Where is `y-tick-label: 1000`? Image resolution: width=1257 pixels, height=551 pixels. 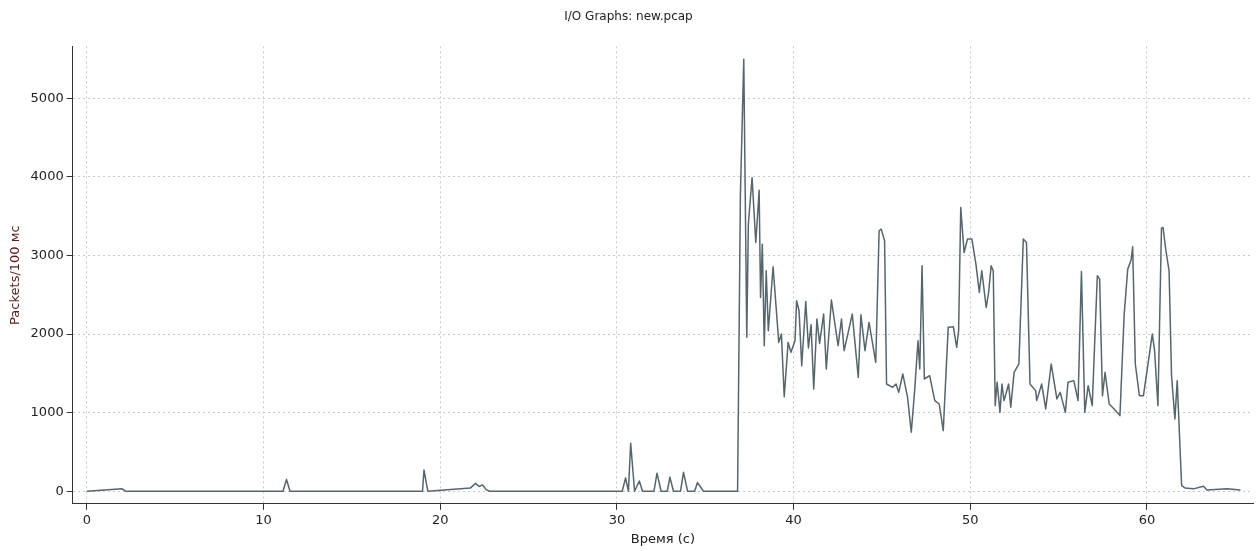 y-tick-label: 1000 is located at coordinates (47, 412).